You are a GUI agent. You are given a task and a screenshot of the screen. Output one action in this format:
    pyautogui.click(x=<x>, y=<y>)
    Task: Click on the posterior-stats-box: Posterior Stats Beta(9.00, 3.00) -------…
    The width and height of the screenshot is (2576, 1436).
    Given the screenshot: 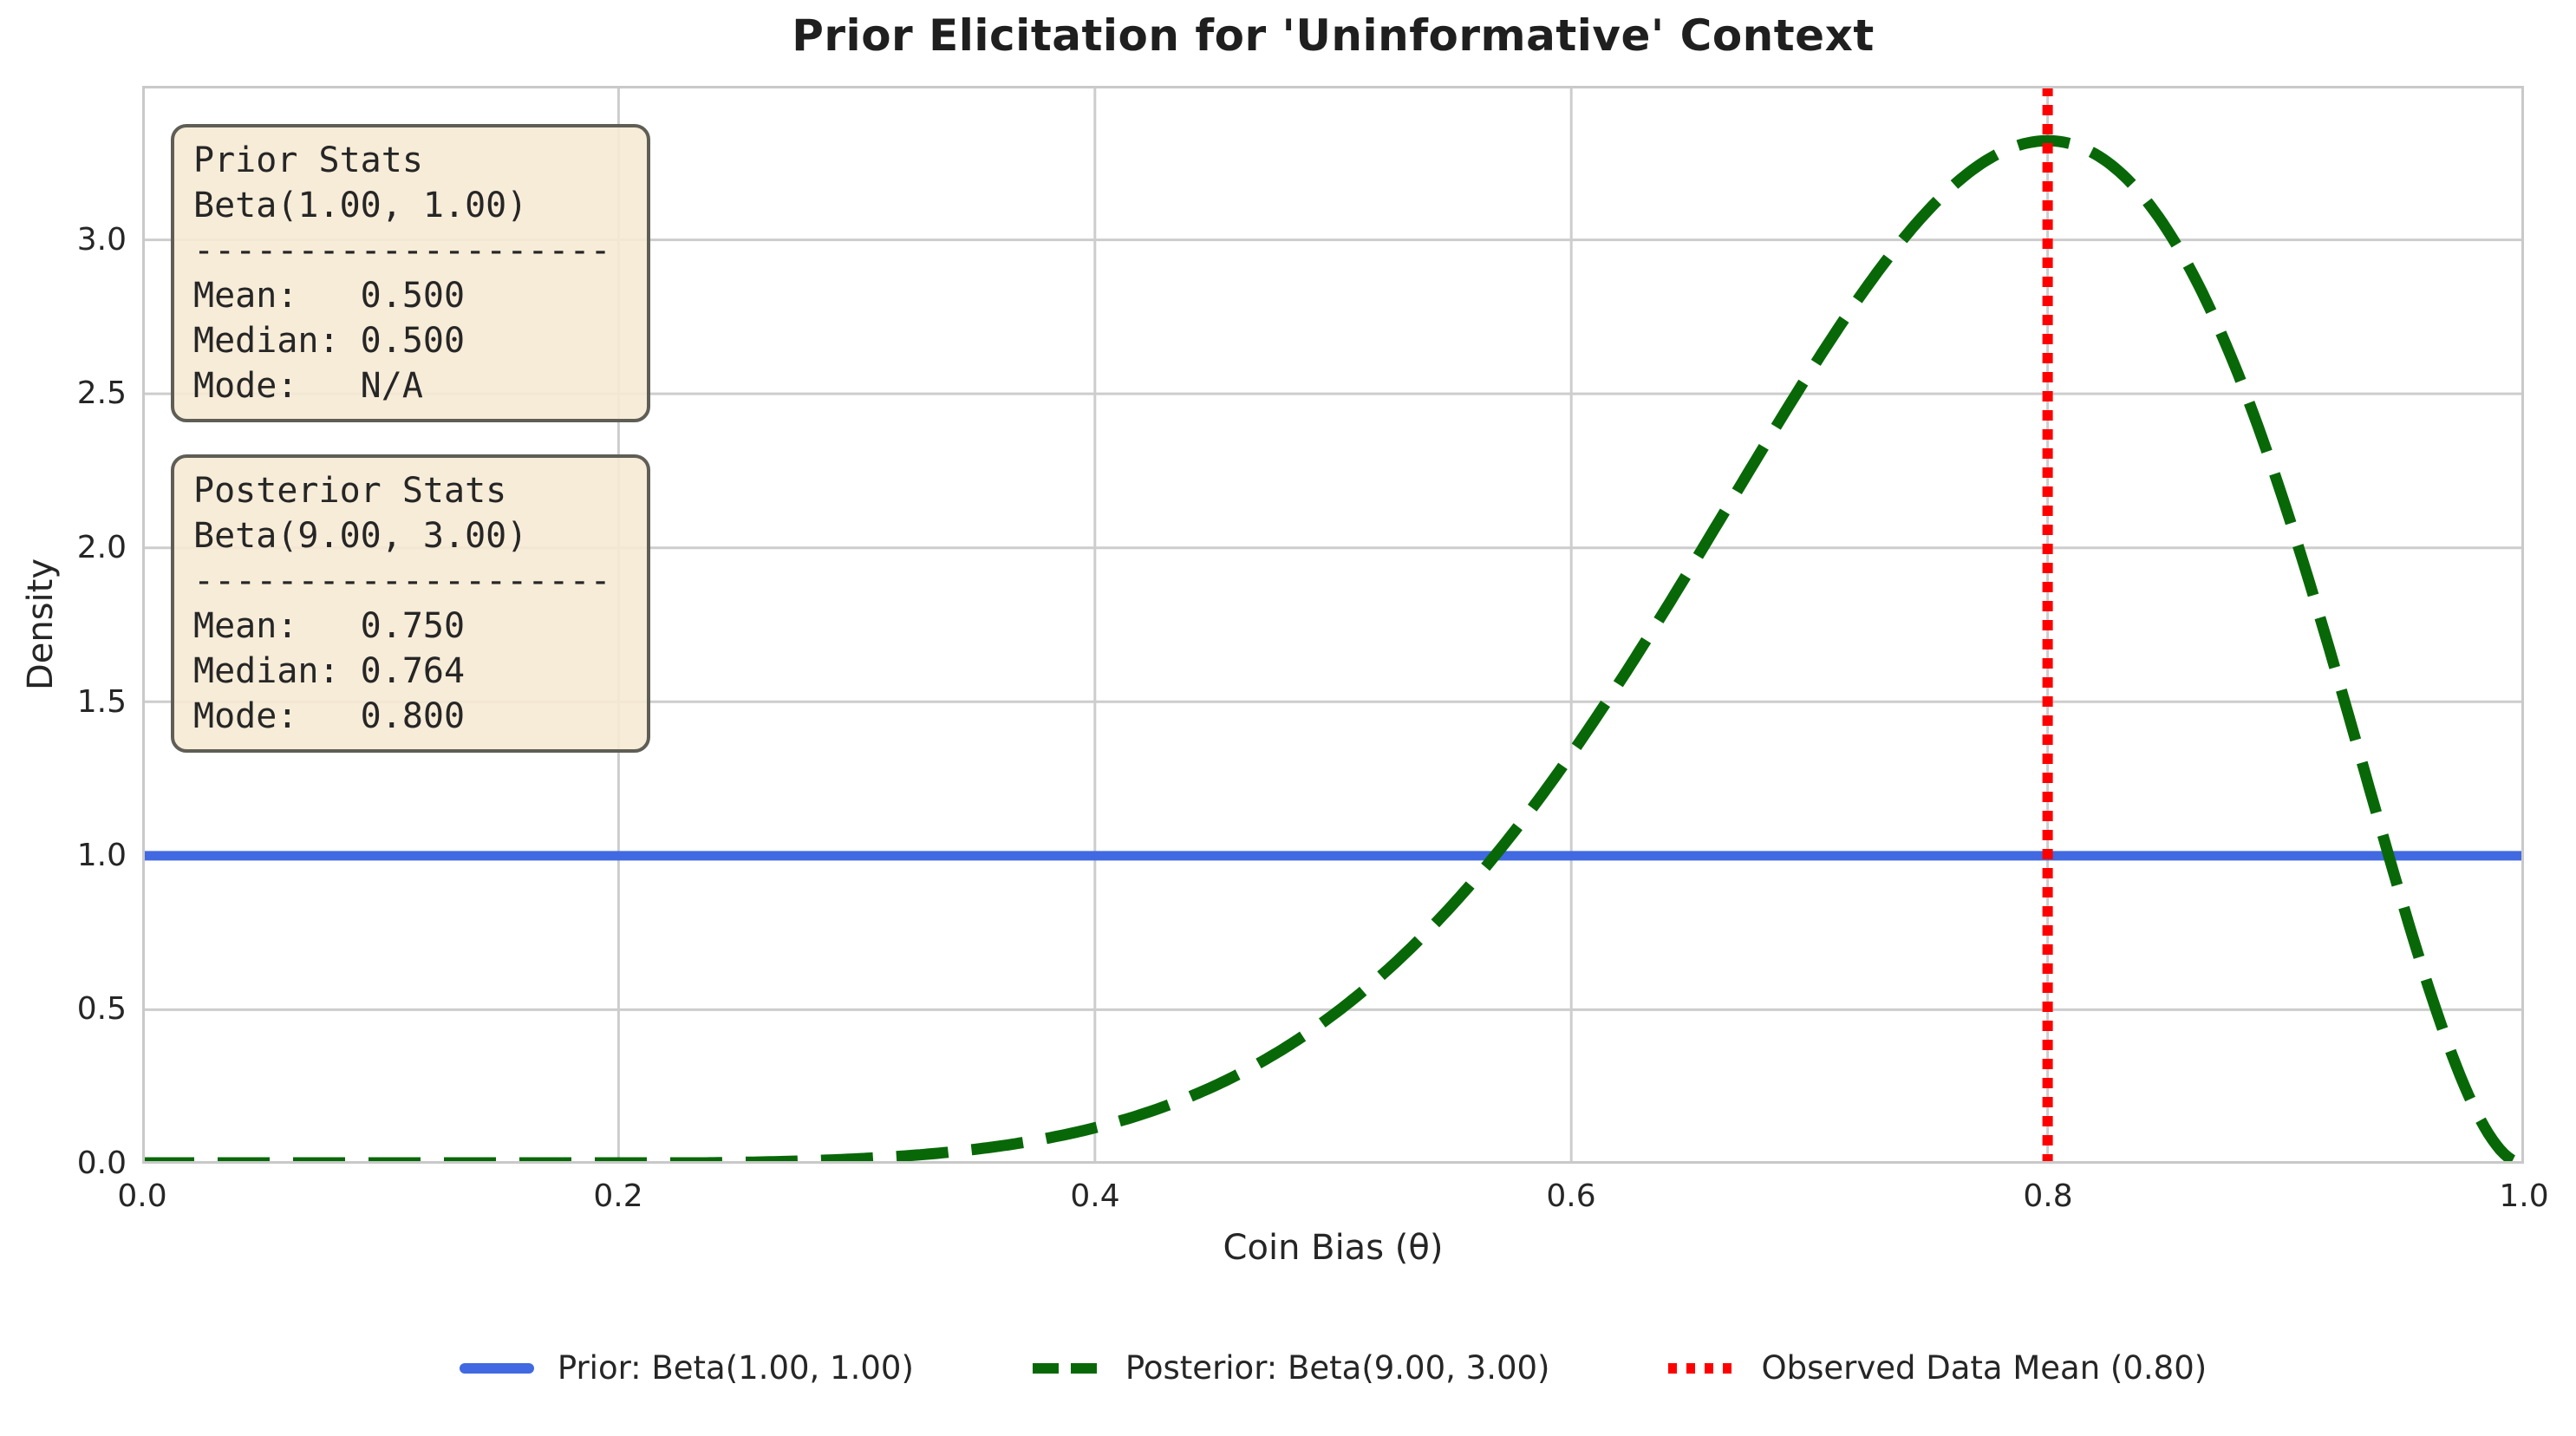 What is the action you would take?
    pyautogui.click(x=411, y=603)
    